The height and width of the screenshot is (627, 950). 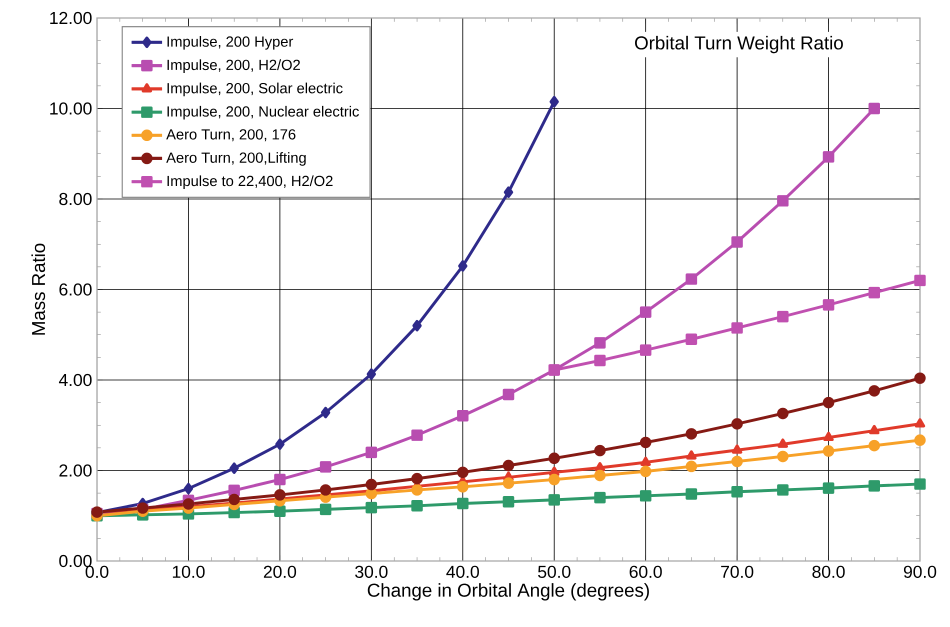 I want to click on x-tick-label: 0.0, so click(x=97, y=572).